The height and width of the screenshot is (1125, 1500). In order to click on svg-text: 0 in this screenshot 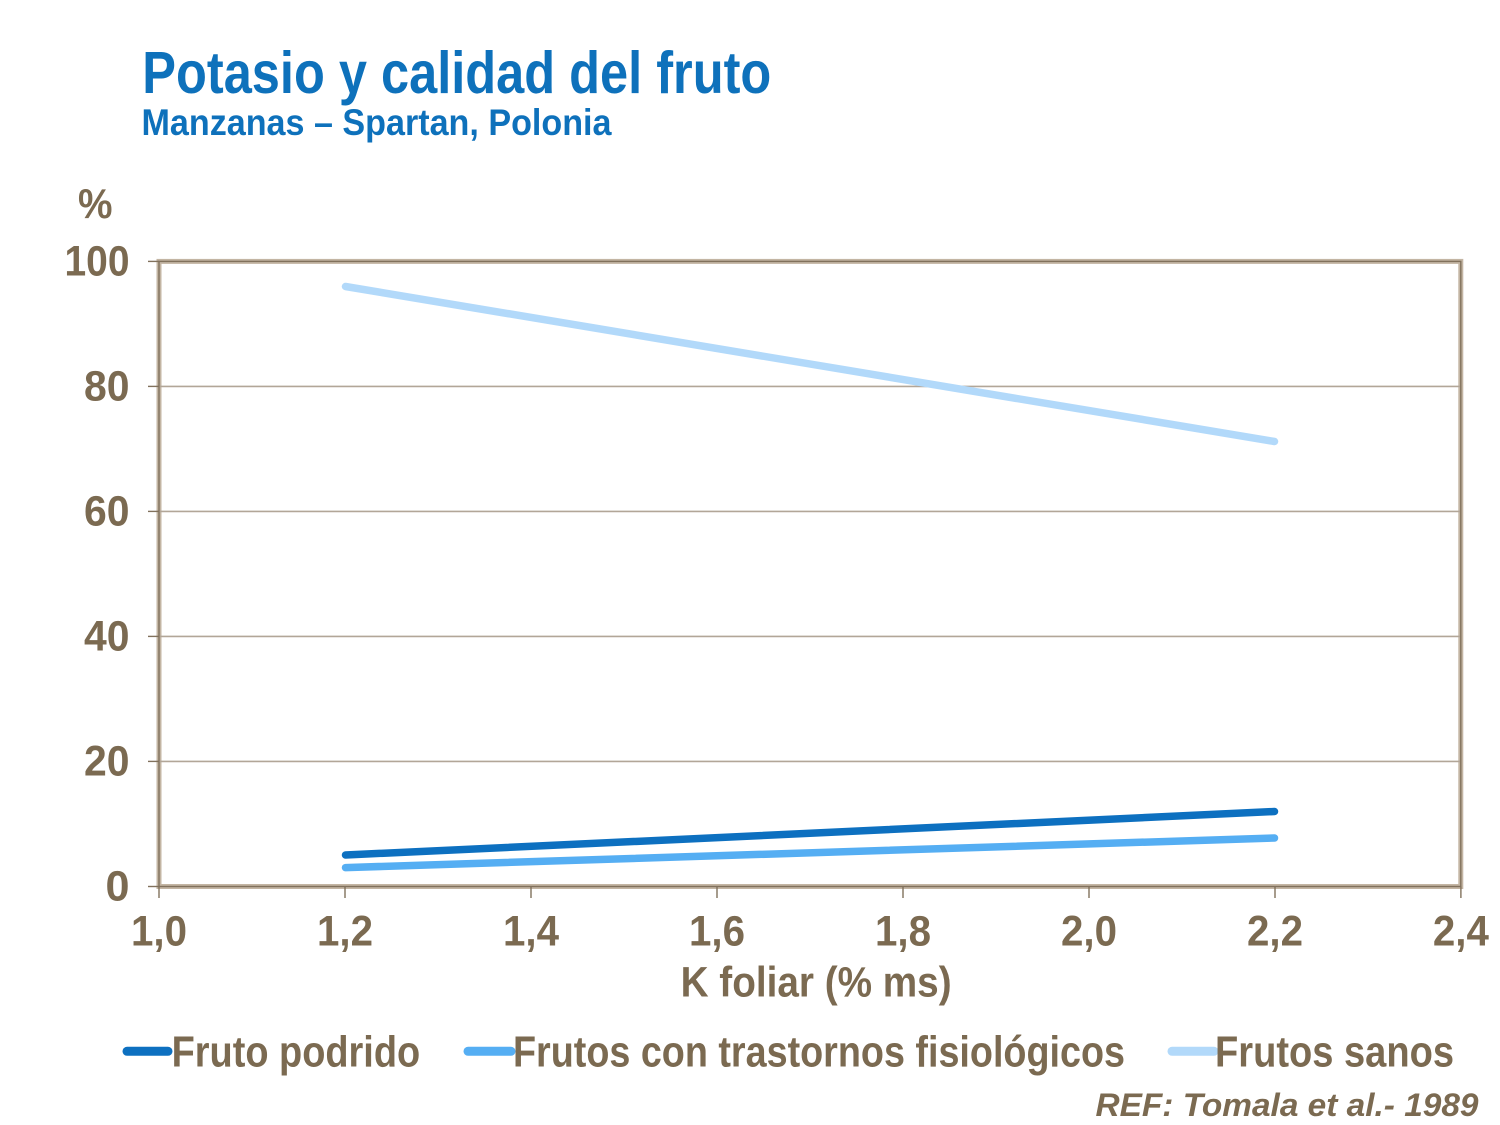, I will do `click(118, 887)`.